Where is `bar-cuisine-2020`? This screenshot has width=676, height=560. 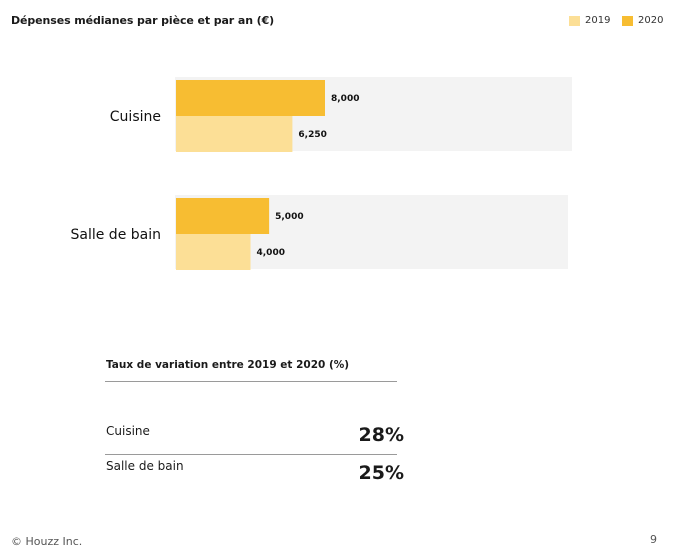 bar-cuisine-2020 is located at coordinates (250, 98).